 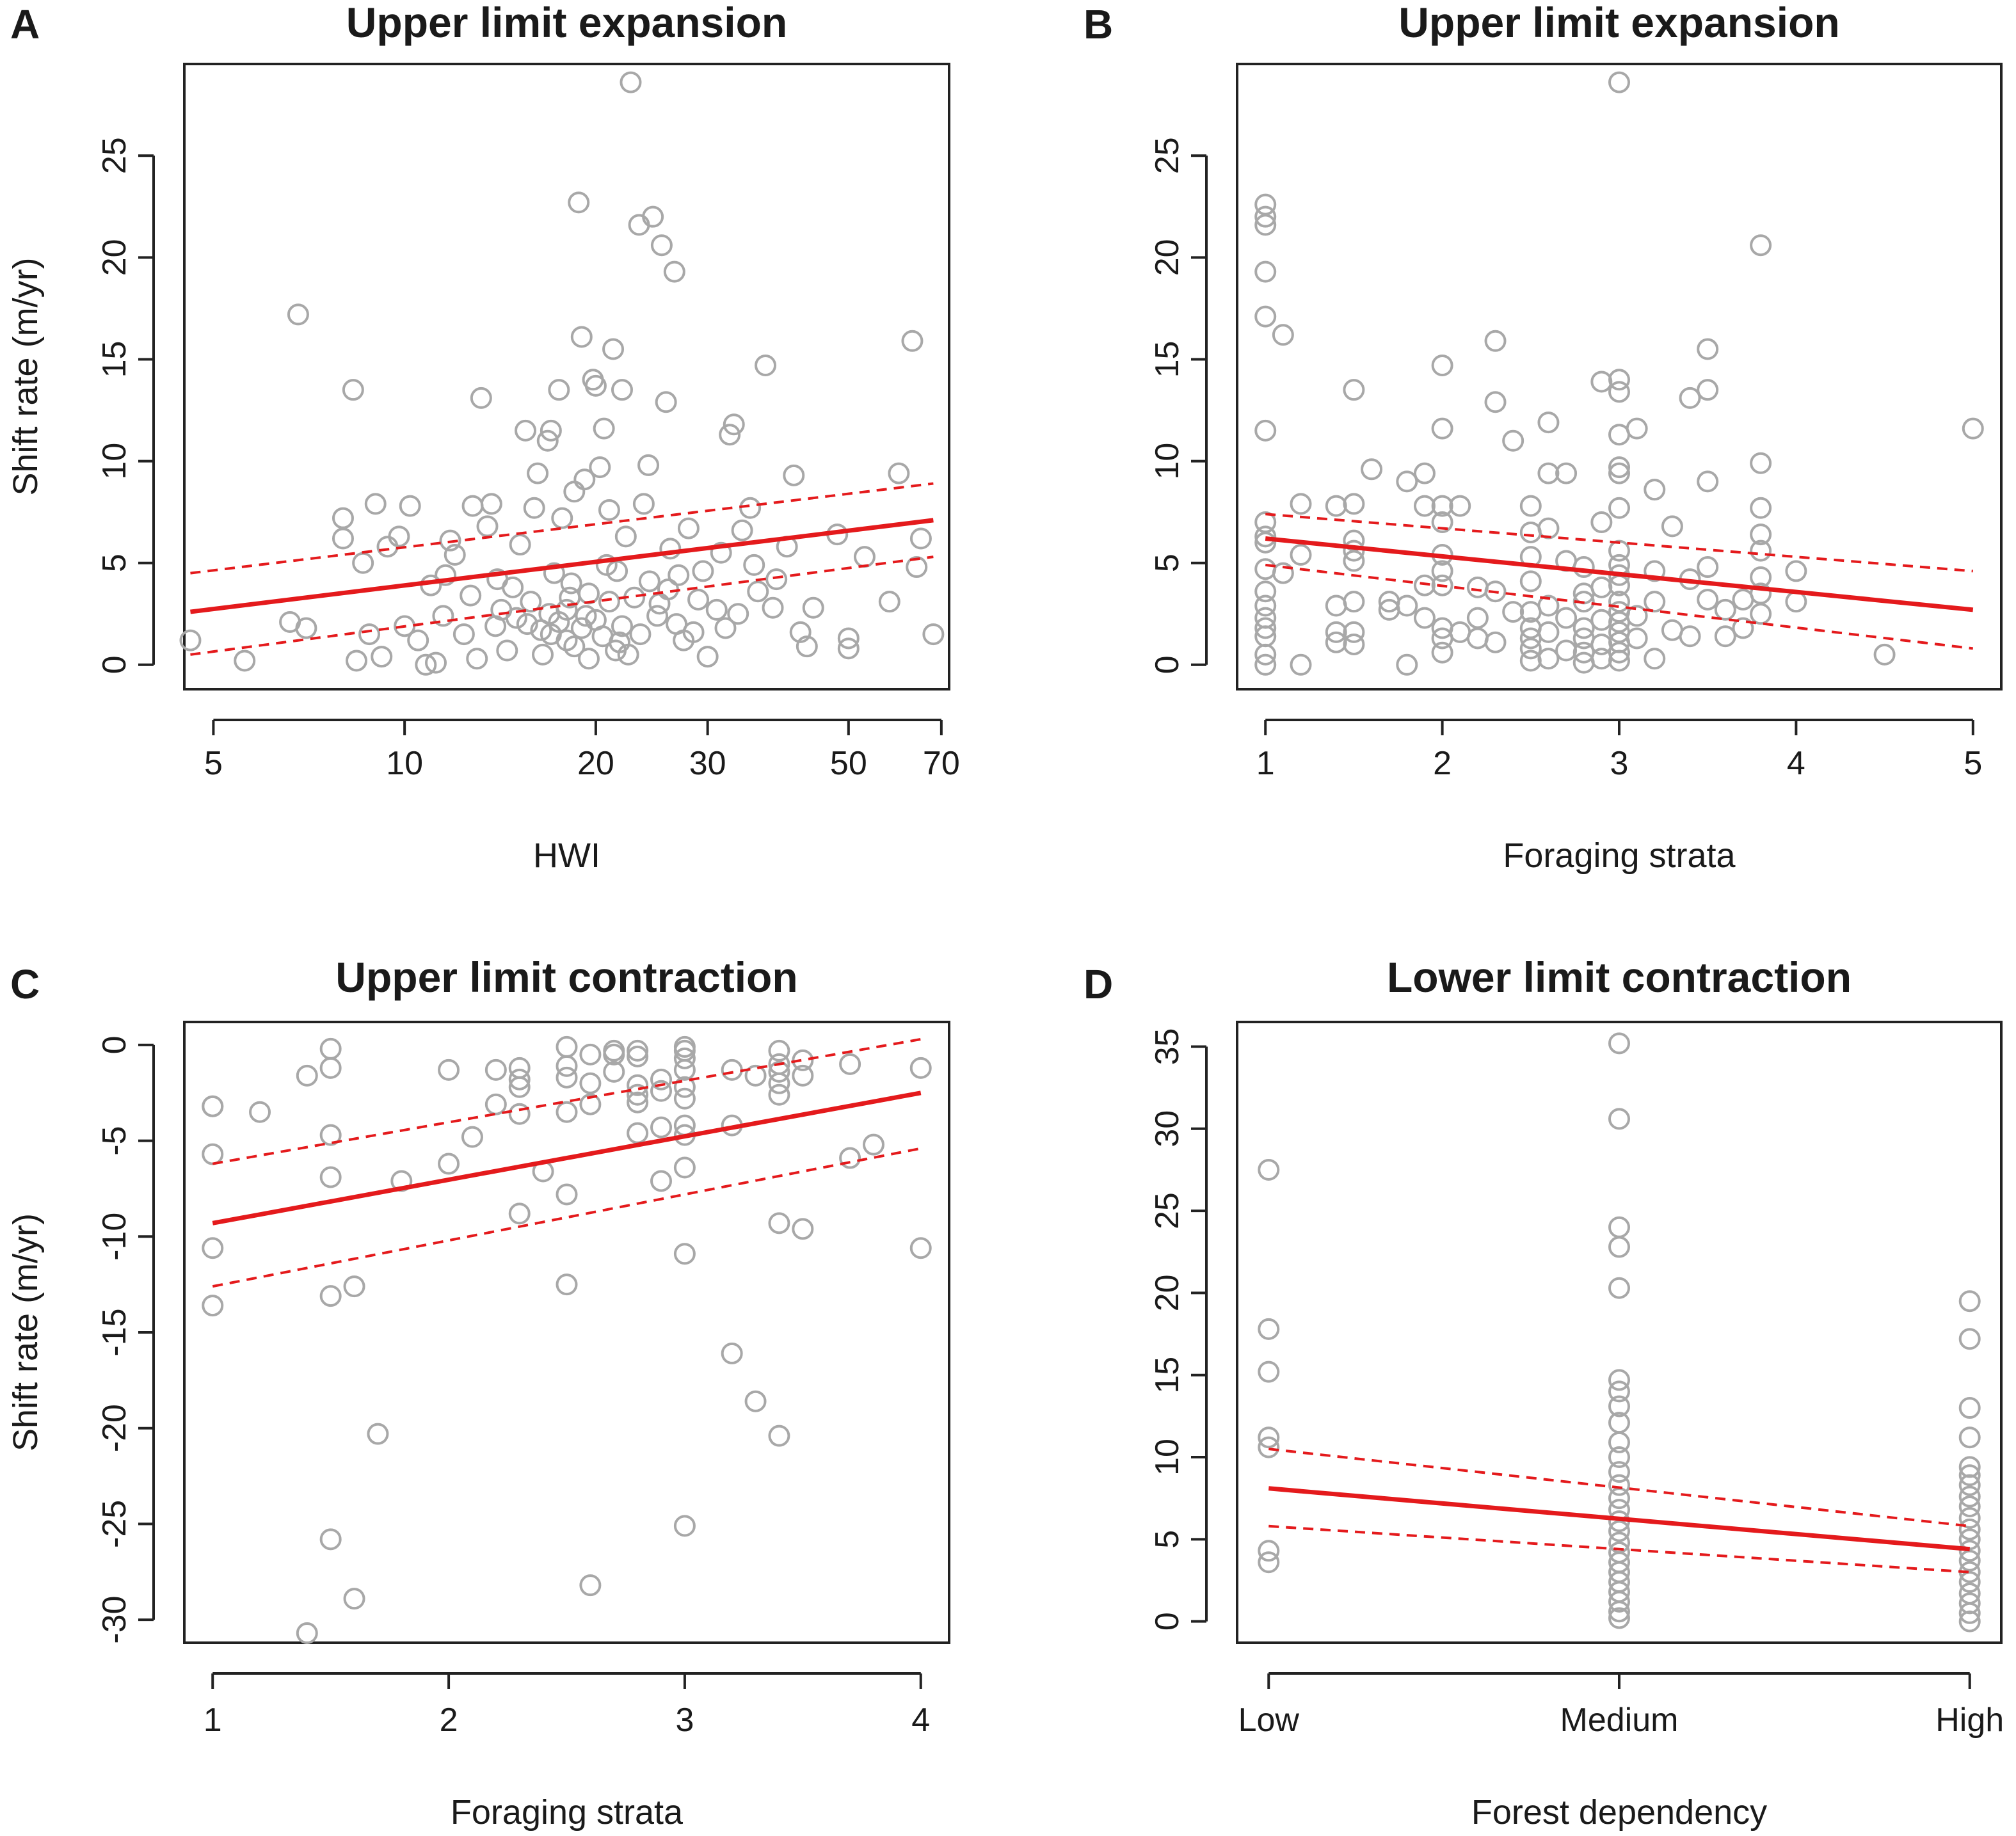 What do you see at coordinates (1167, 1047) in the screenshot?
I see `panel-d-y-tick-label: 35` at bounding box center [1167, 1047].